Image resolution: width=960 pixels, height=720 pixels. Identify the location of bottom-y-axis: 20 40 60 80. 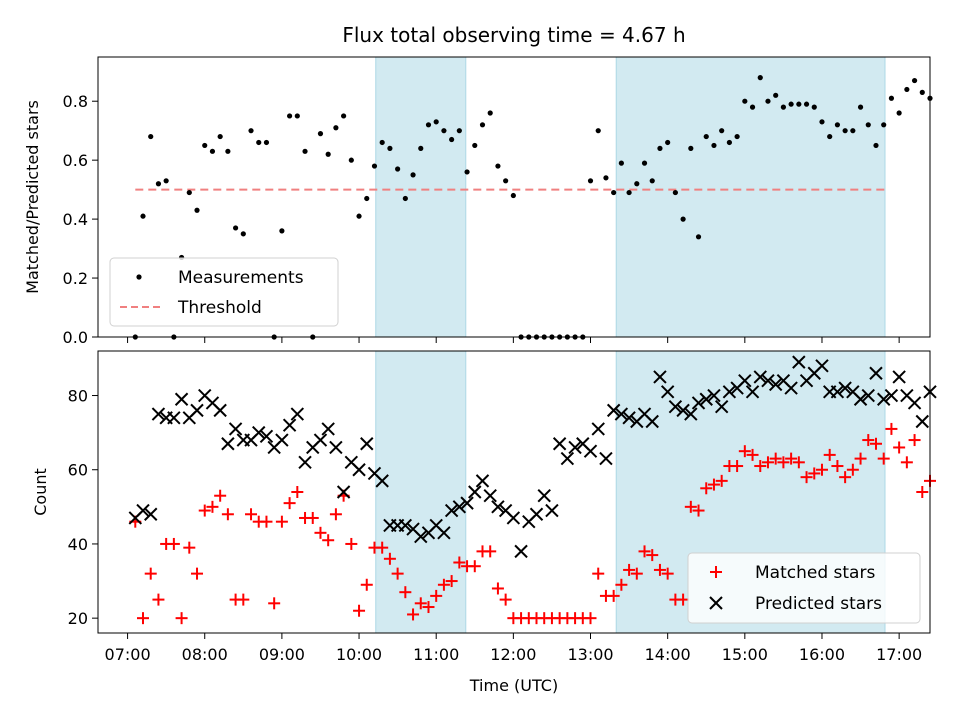
(83, 507).